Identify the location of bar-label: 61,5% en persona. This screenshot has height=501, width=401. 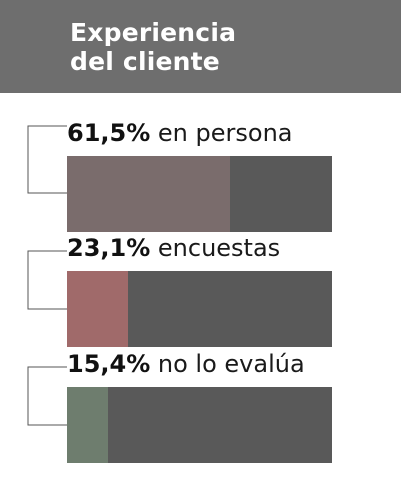
(179, 133).